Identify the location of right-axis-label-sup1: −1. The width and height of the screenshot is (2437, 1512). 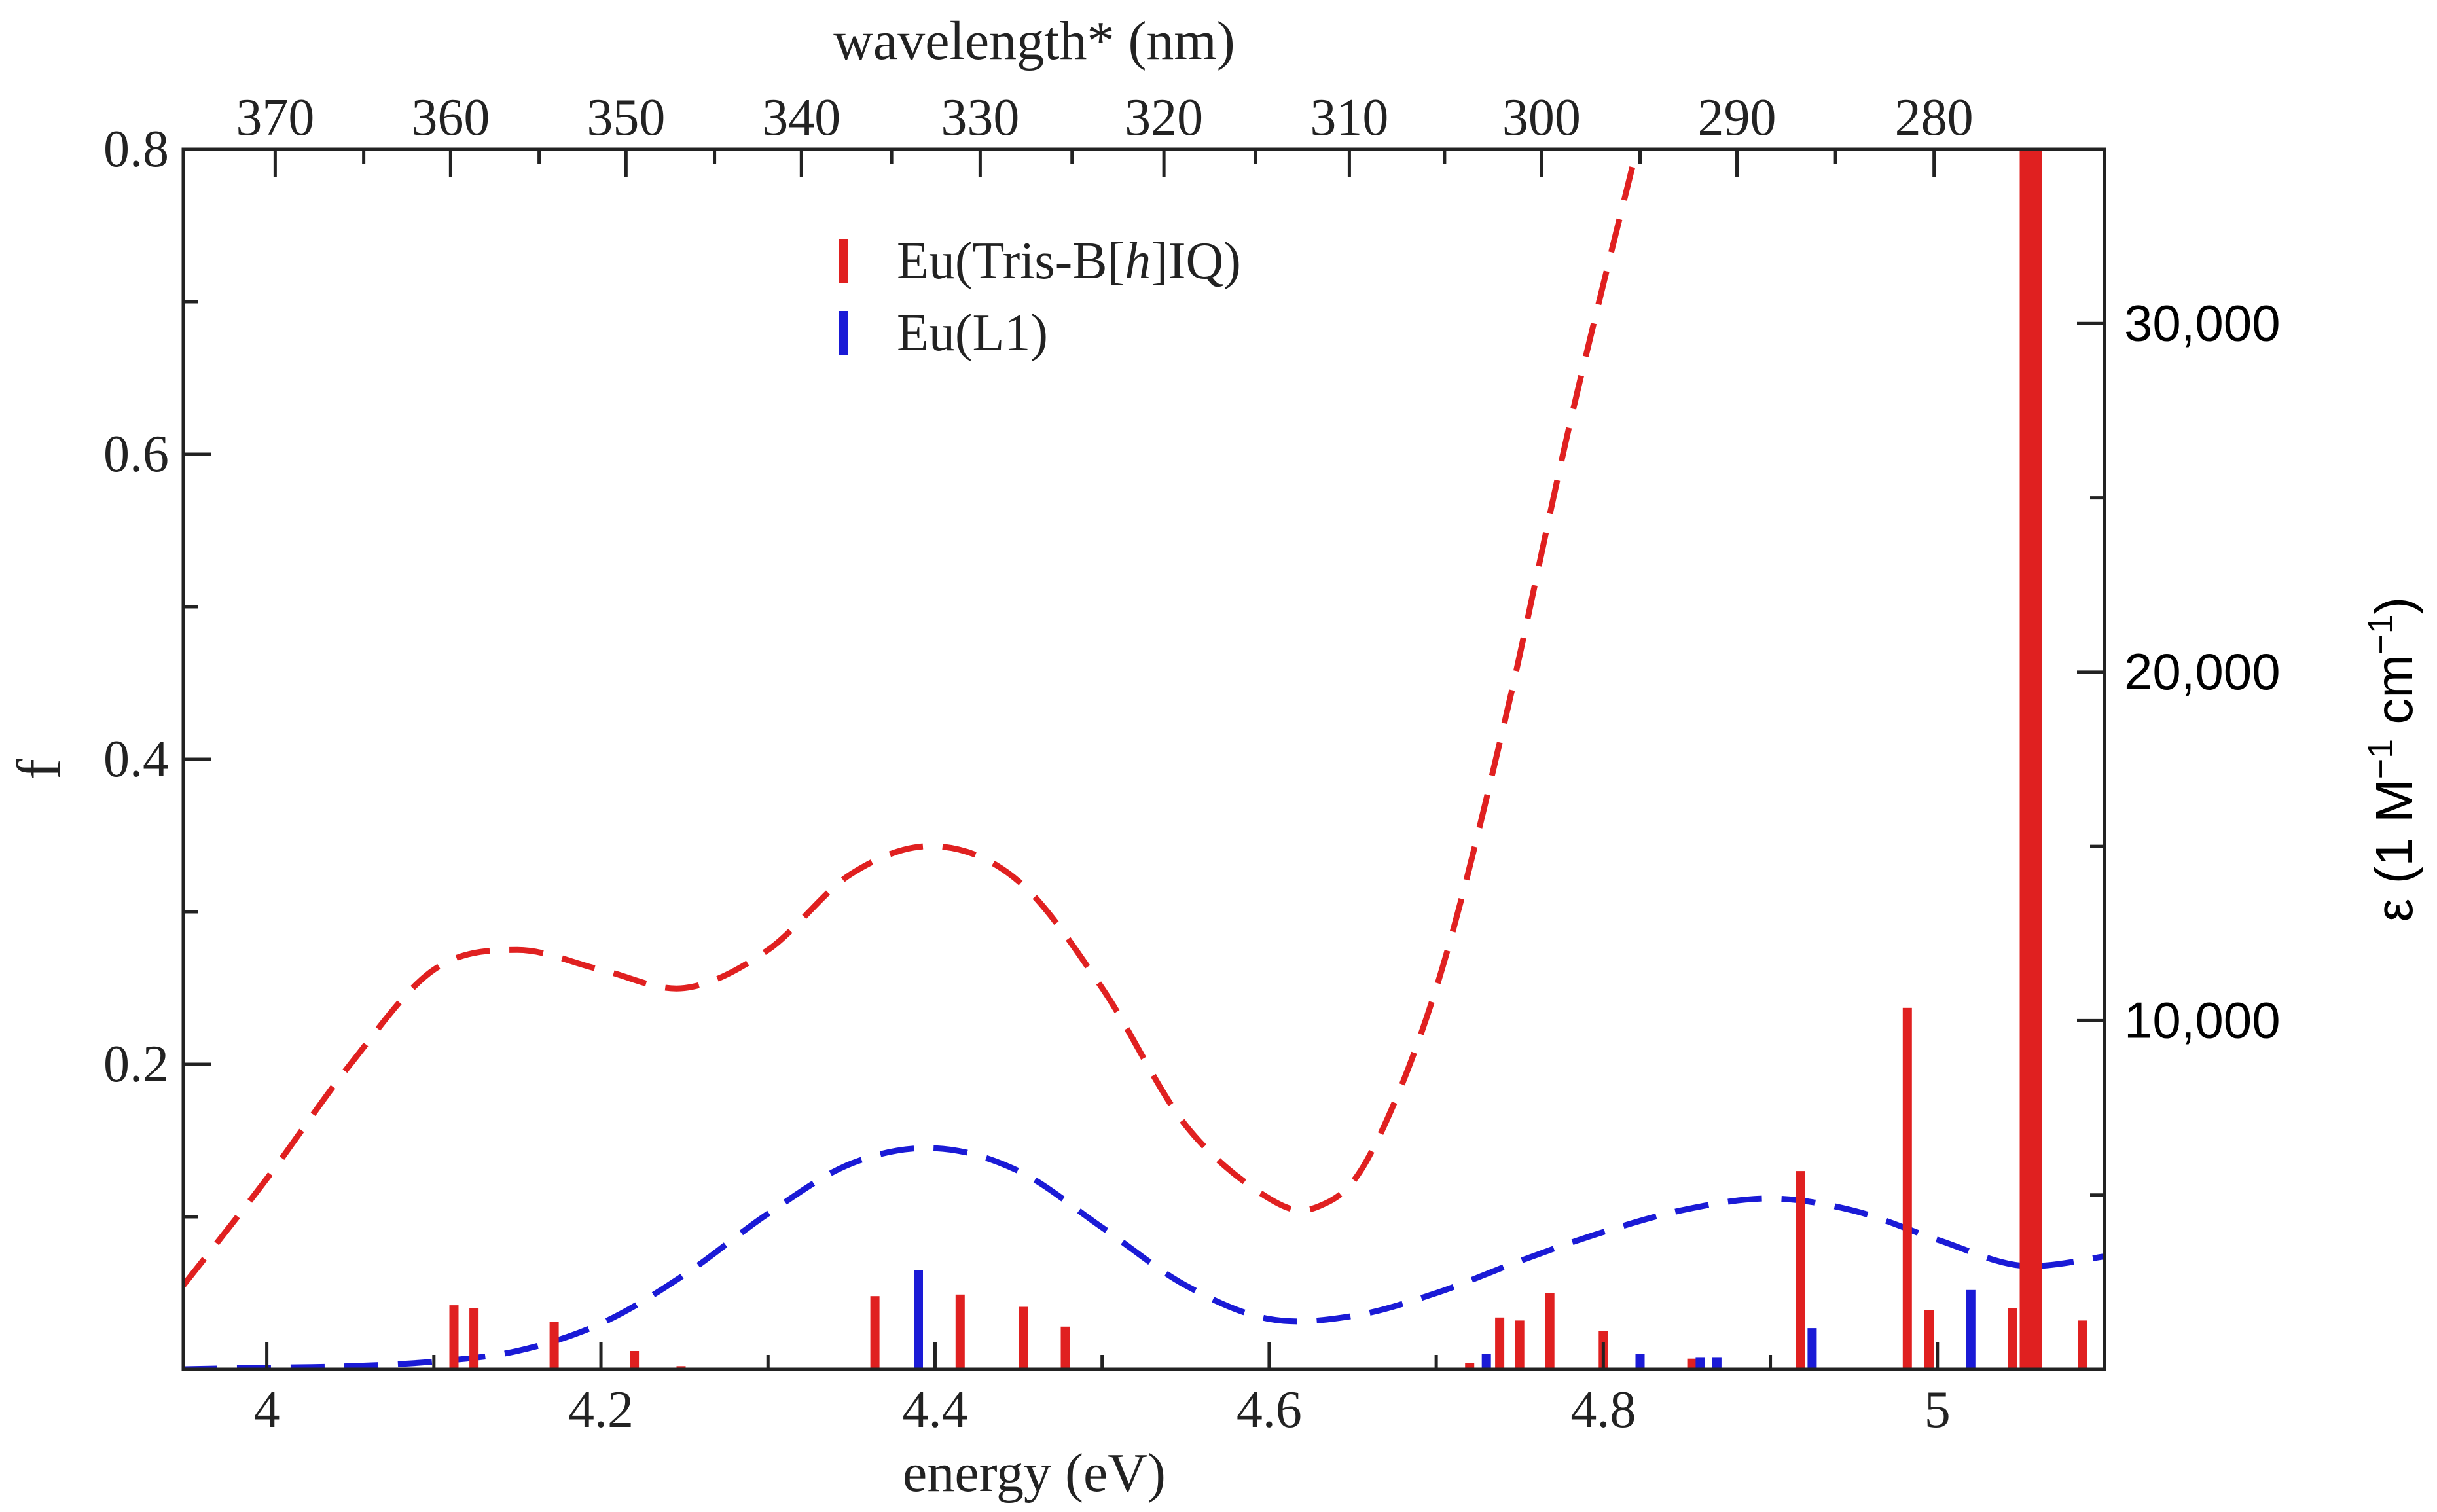
(2380, 759).